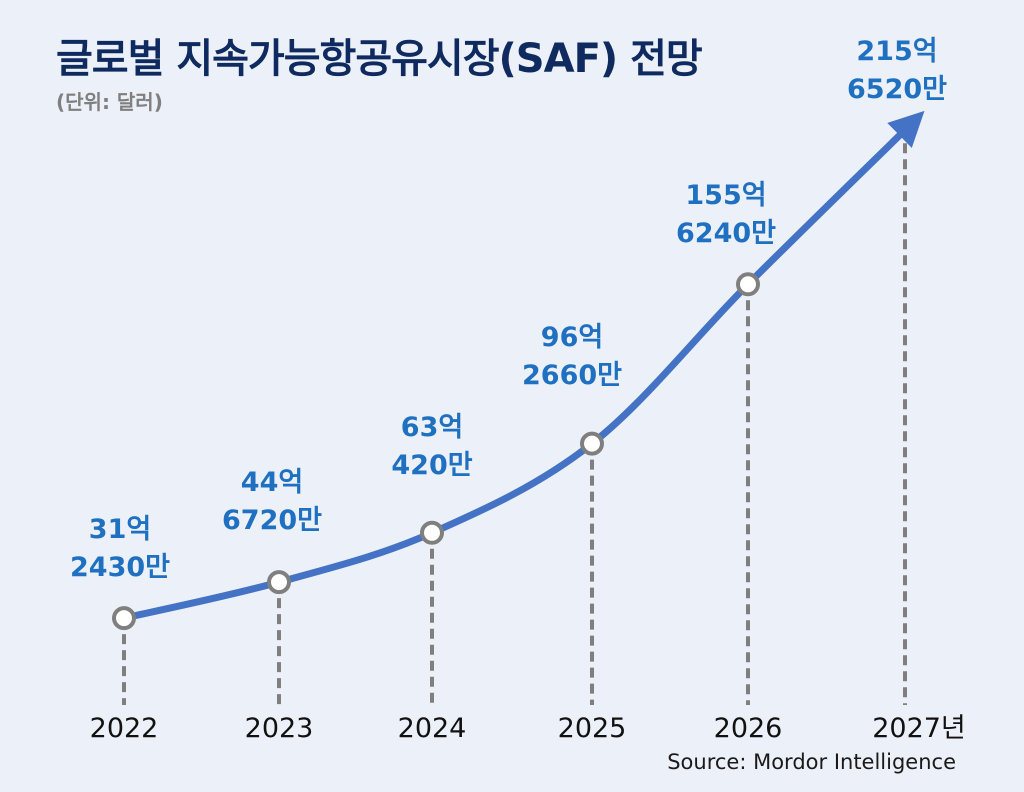 This screenshot has height=792, width=1024. What do you see at coordinates (124, 728) in the screenshot?
I see `x-tick-label: 2022` at bounding box center [124, 728].